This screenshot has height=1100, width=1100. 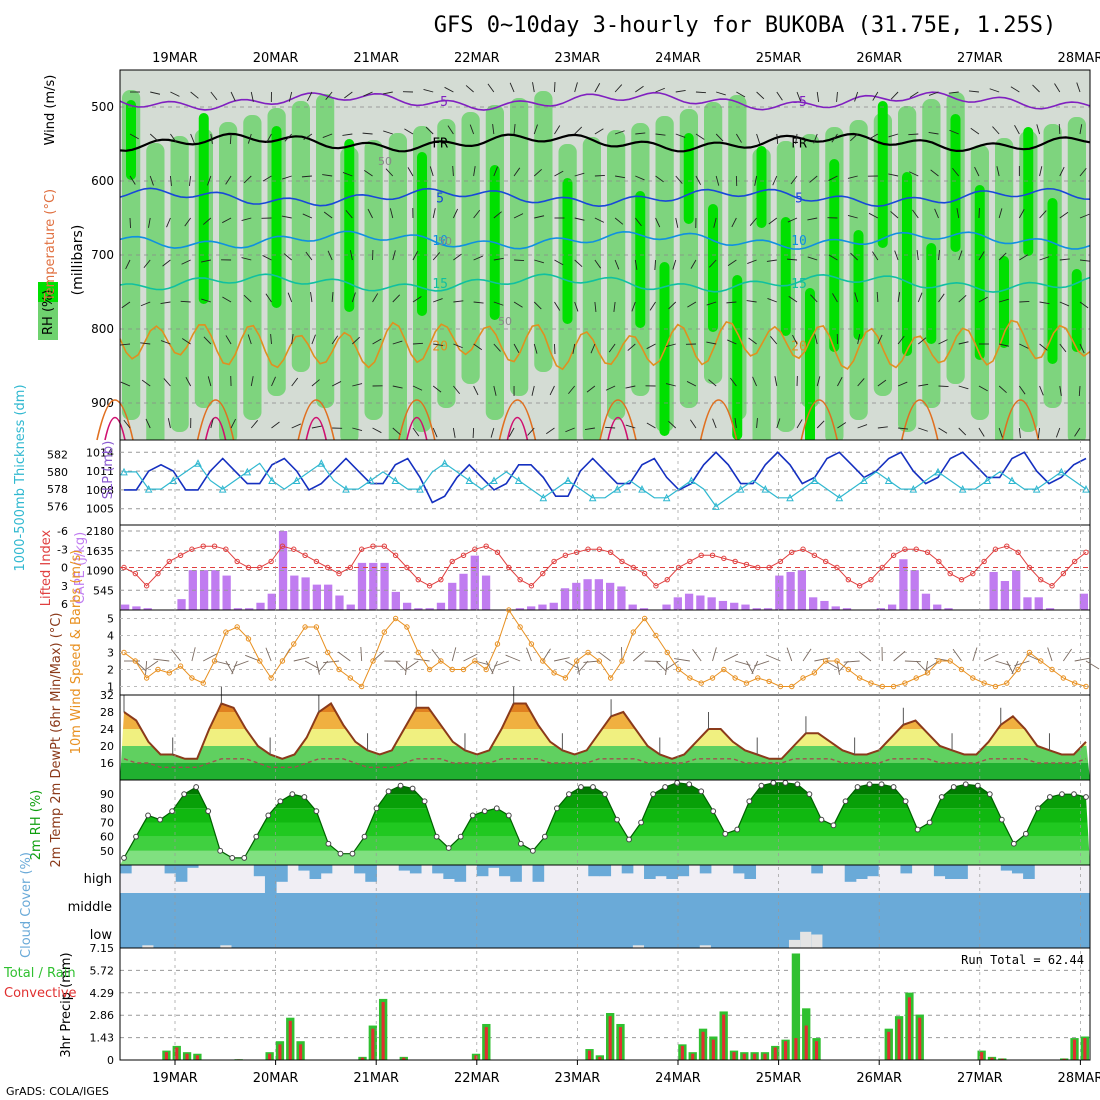 I want to click on date-label-bottom: 23MAR, so click(x=578, y=1078).